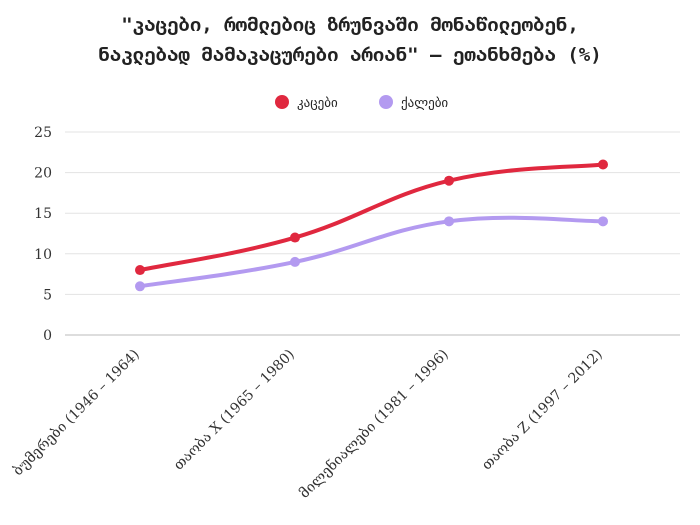  What do you see at coordinates (373, 423) in the screenshot?
I see `x-tick-label: მილენიალები (1981 – 1996)` at bounding box center [373, 423].